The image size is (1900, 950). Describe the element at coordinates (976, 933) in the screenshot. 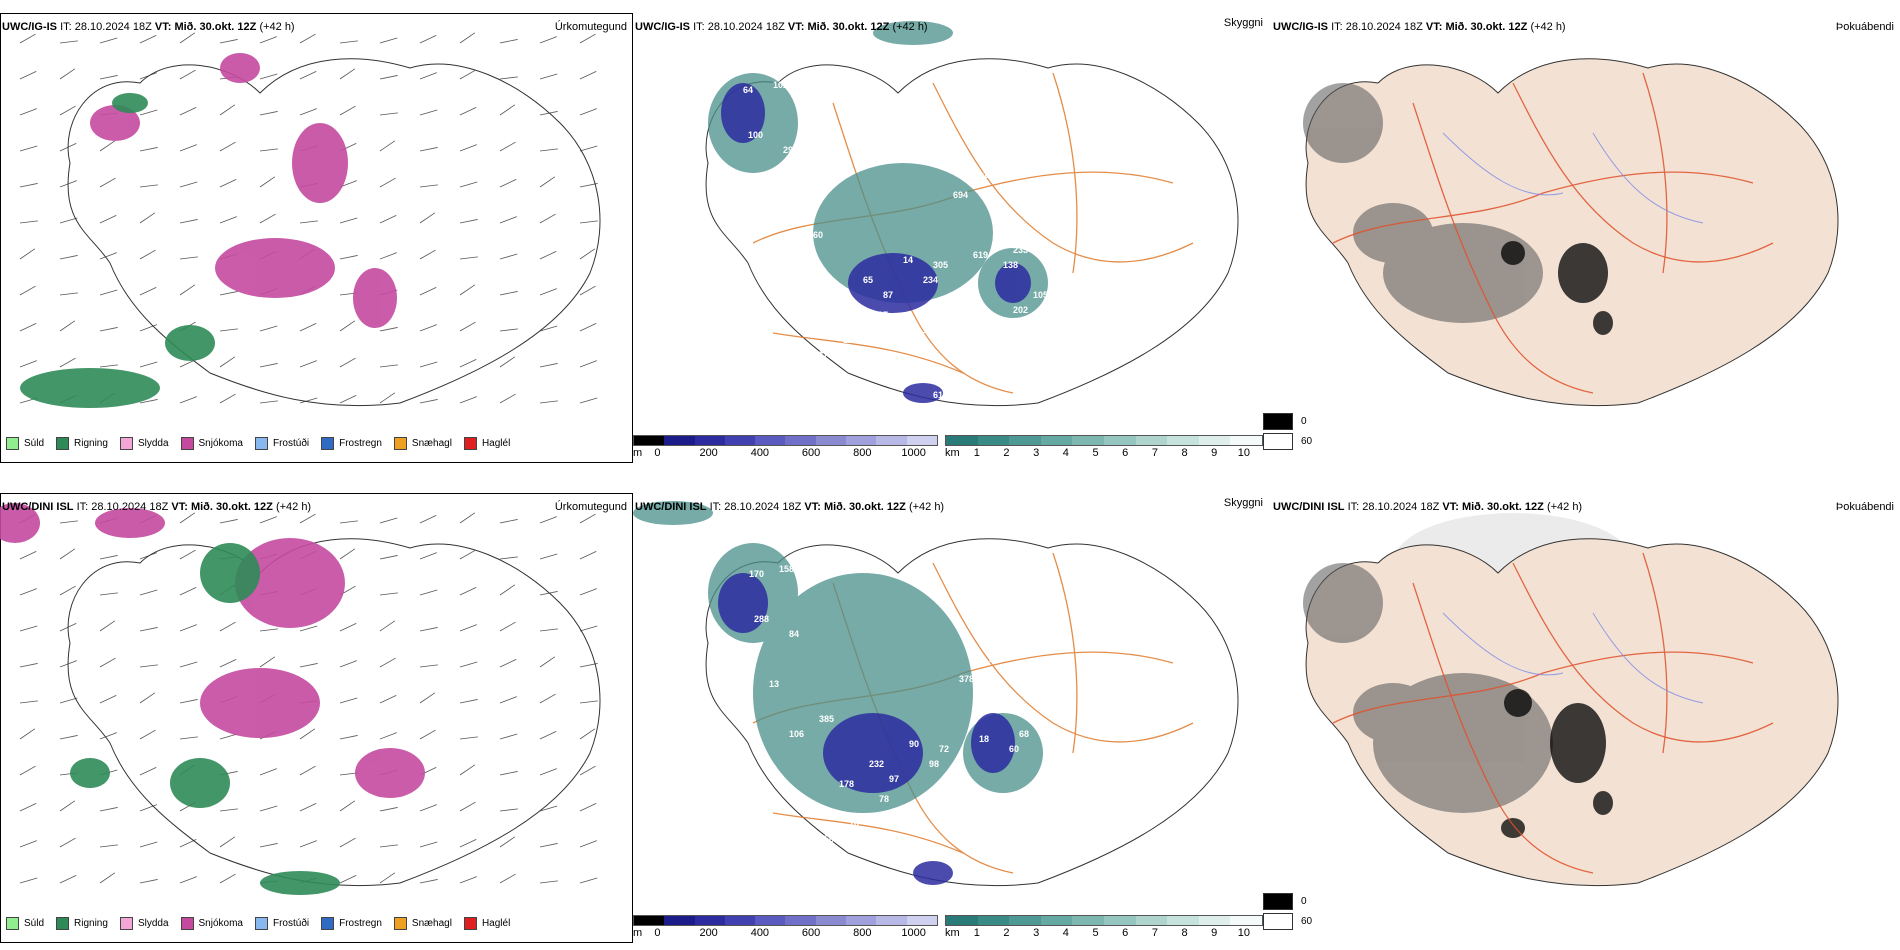

I see `colorbar-label: 1` at that location.